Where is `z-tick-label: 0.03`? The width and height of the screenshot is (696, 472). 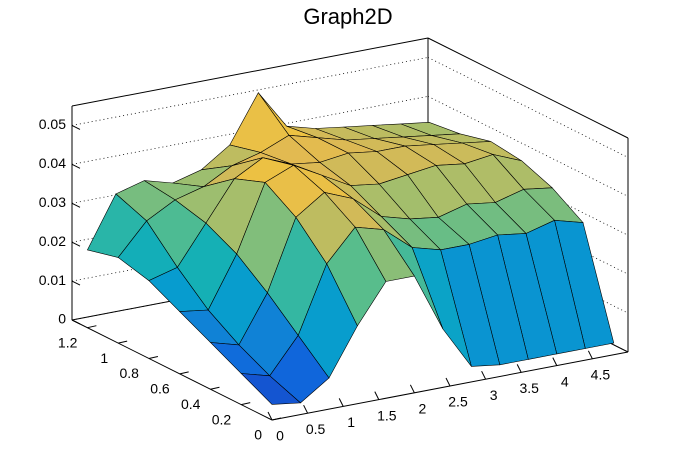
z-tick-label: 0.03 is located at coordinates (52, 202).